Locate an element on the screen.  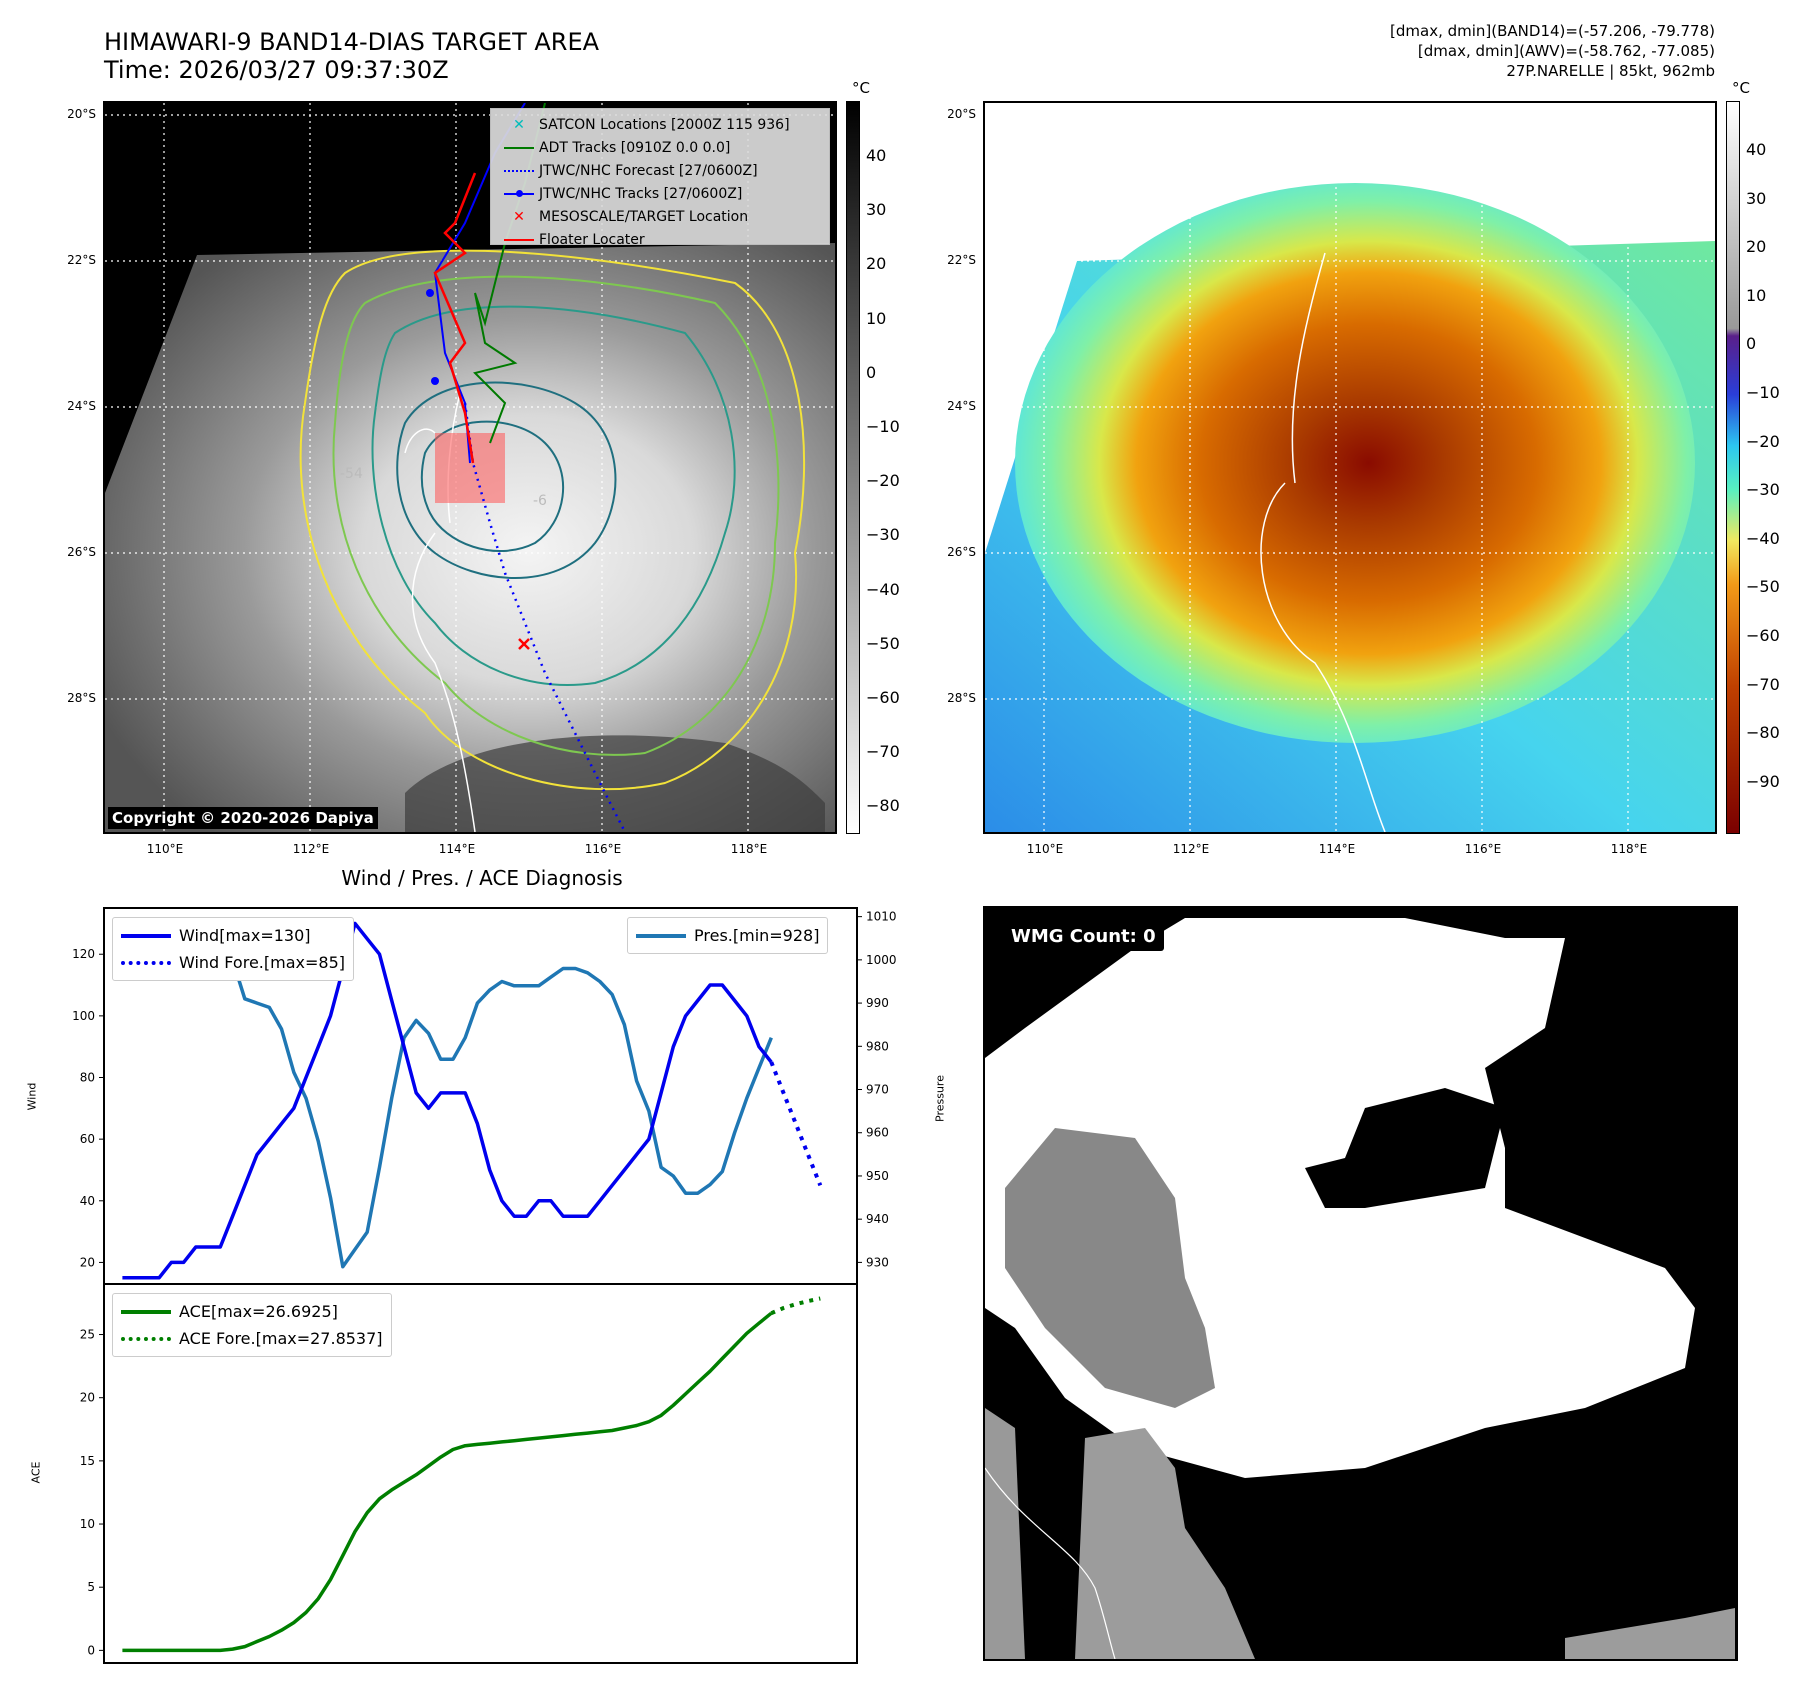
legend-item-wind-forecast: Wind Fore.[max=85] is located at coordinates (233, 962).